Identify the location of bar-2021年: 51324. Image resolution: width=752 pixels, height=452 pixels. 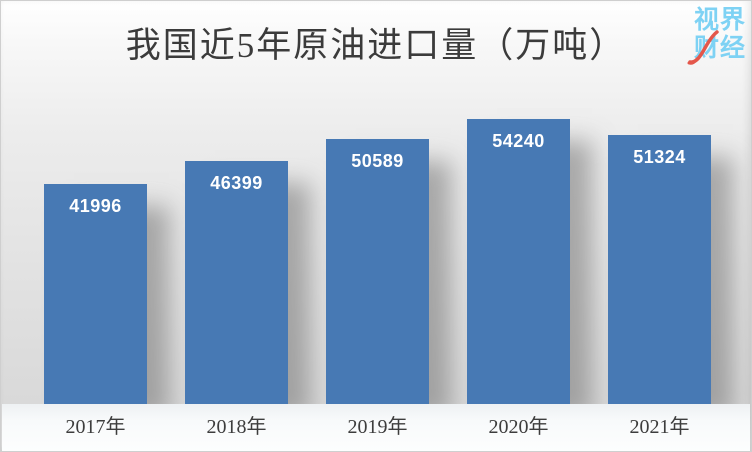
(659, 269).